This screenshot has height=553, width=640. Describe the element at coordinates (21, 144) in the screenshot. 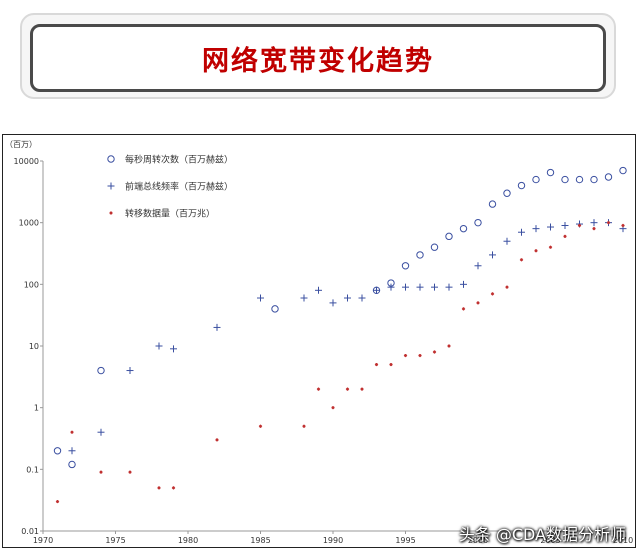

I see `y-axis-unit-label: （百万）` at that location.